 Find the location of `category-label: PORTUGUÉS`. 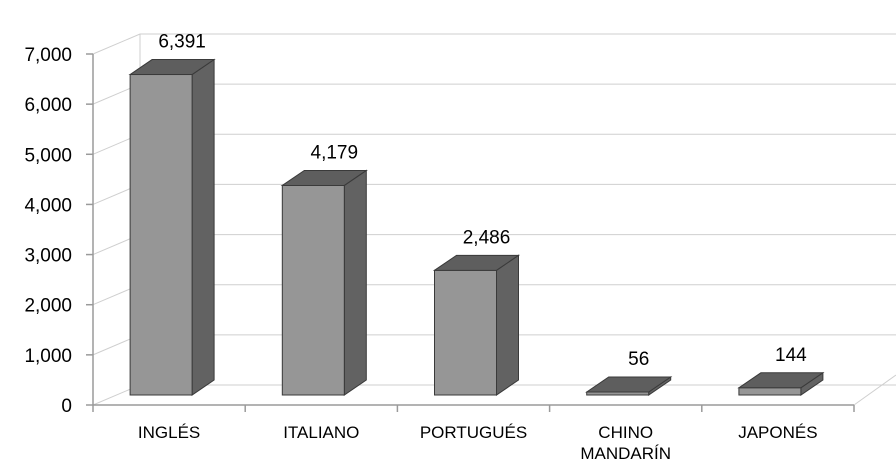

category-label: PORTUGUÉS is located at coordinates (473, 432).